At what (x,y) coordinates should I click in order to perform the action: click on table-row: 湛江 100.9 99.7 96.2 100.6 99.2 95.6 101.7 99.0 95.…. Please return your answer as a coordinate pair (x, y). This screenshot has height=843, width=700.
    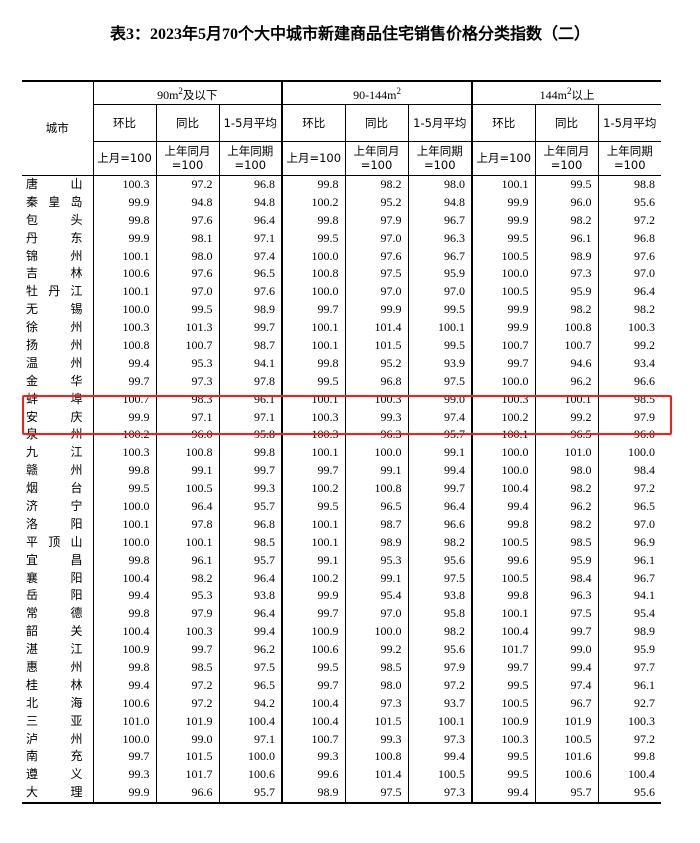
    Looking at the image, I should click on (342, 649).